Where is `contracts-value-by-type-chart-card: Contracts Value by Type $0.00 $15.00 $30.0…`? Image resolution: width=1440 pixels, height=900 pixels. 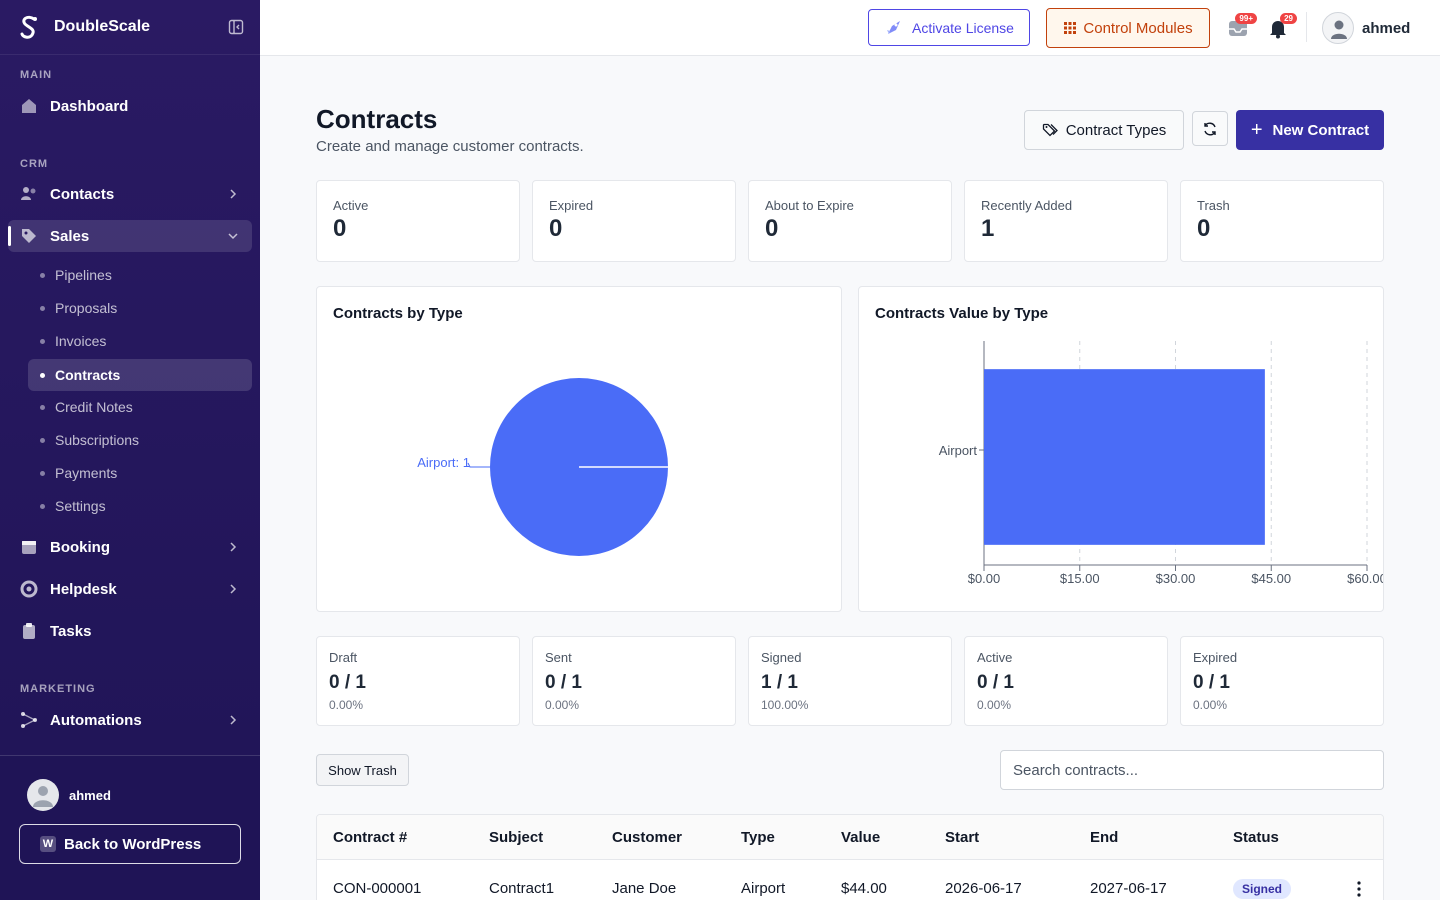
contracts-value-by-type-chart-card: Contracts Value by Type $0.00 $15.00 $30.0… is located at coordinates (1121, 449).